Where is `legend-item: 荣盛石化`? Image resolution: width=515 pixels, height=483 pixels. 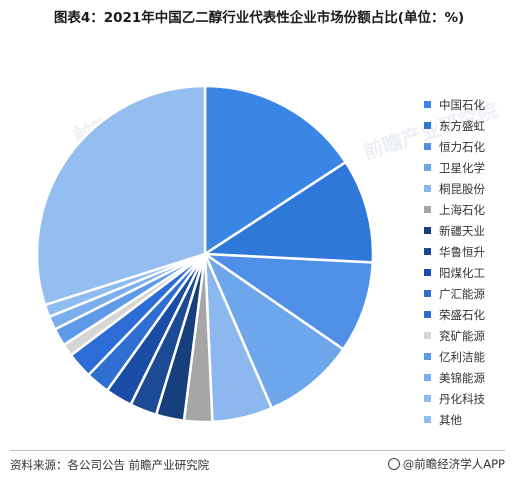
legend-item: 荣盛石化 is located at coordinates (454, 314).